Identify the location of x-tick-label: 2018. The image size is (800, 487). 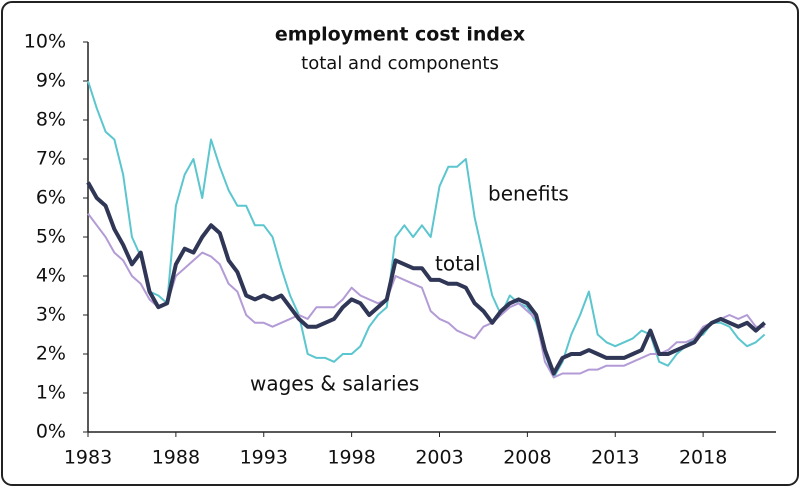
(703, 458).